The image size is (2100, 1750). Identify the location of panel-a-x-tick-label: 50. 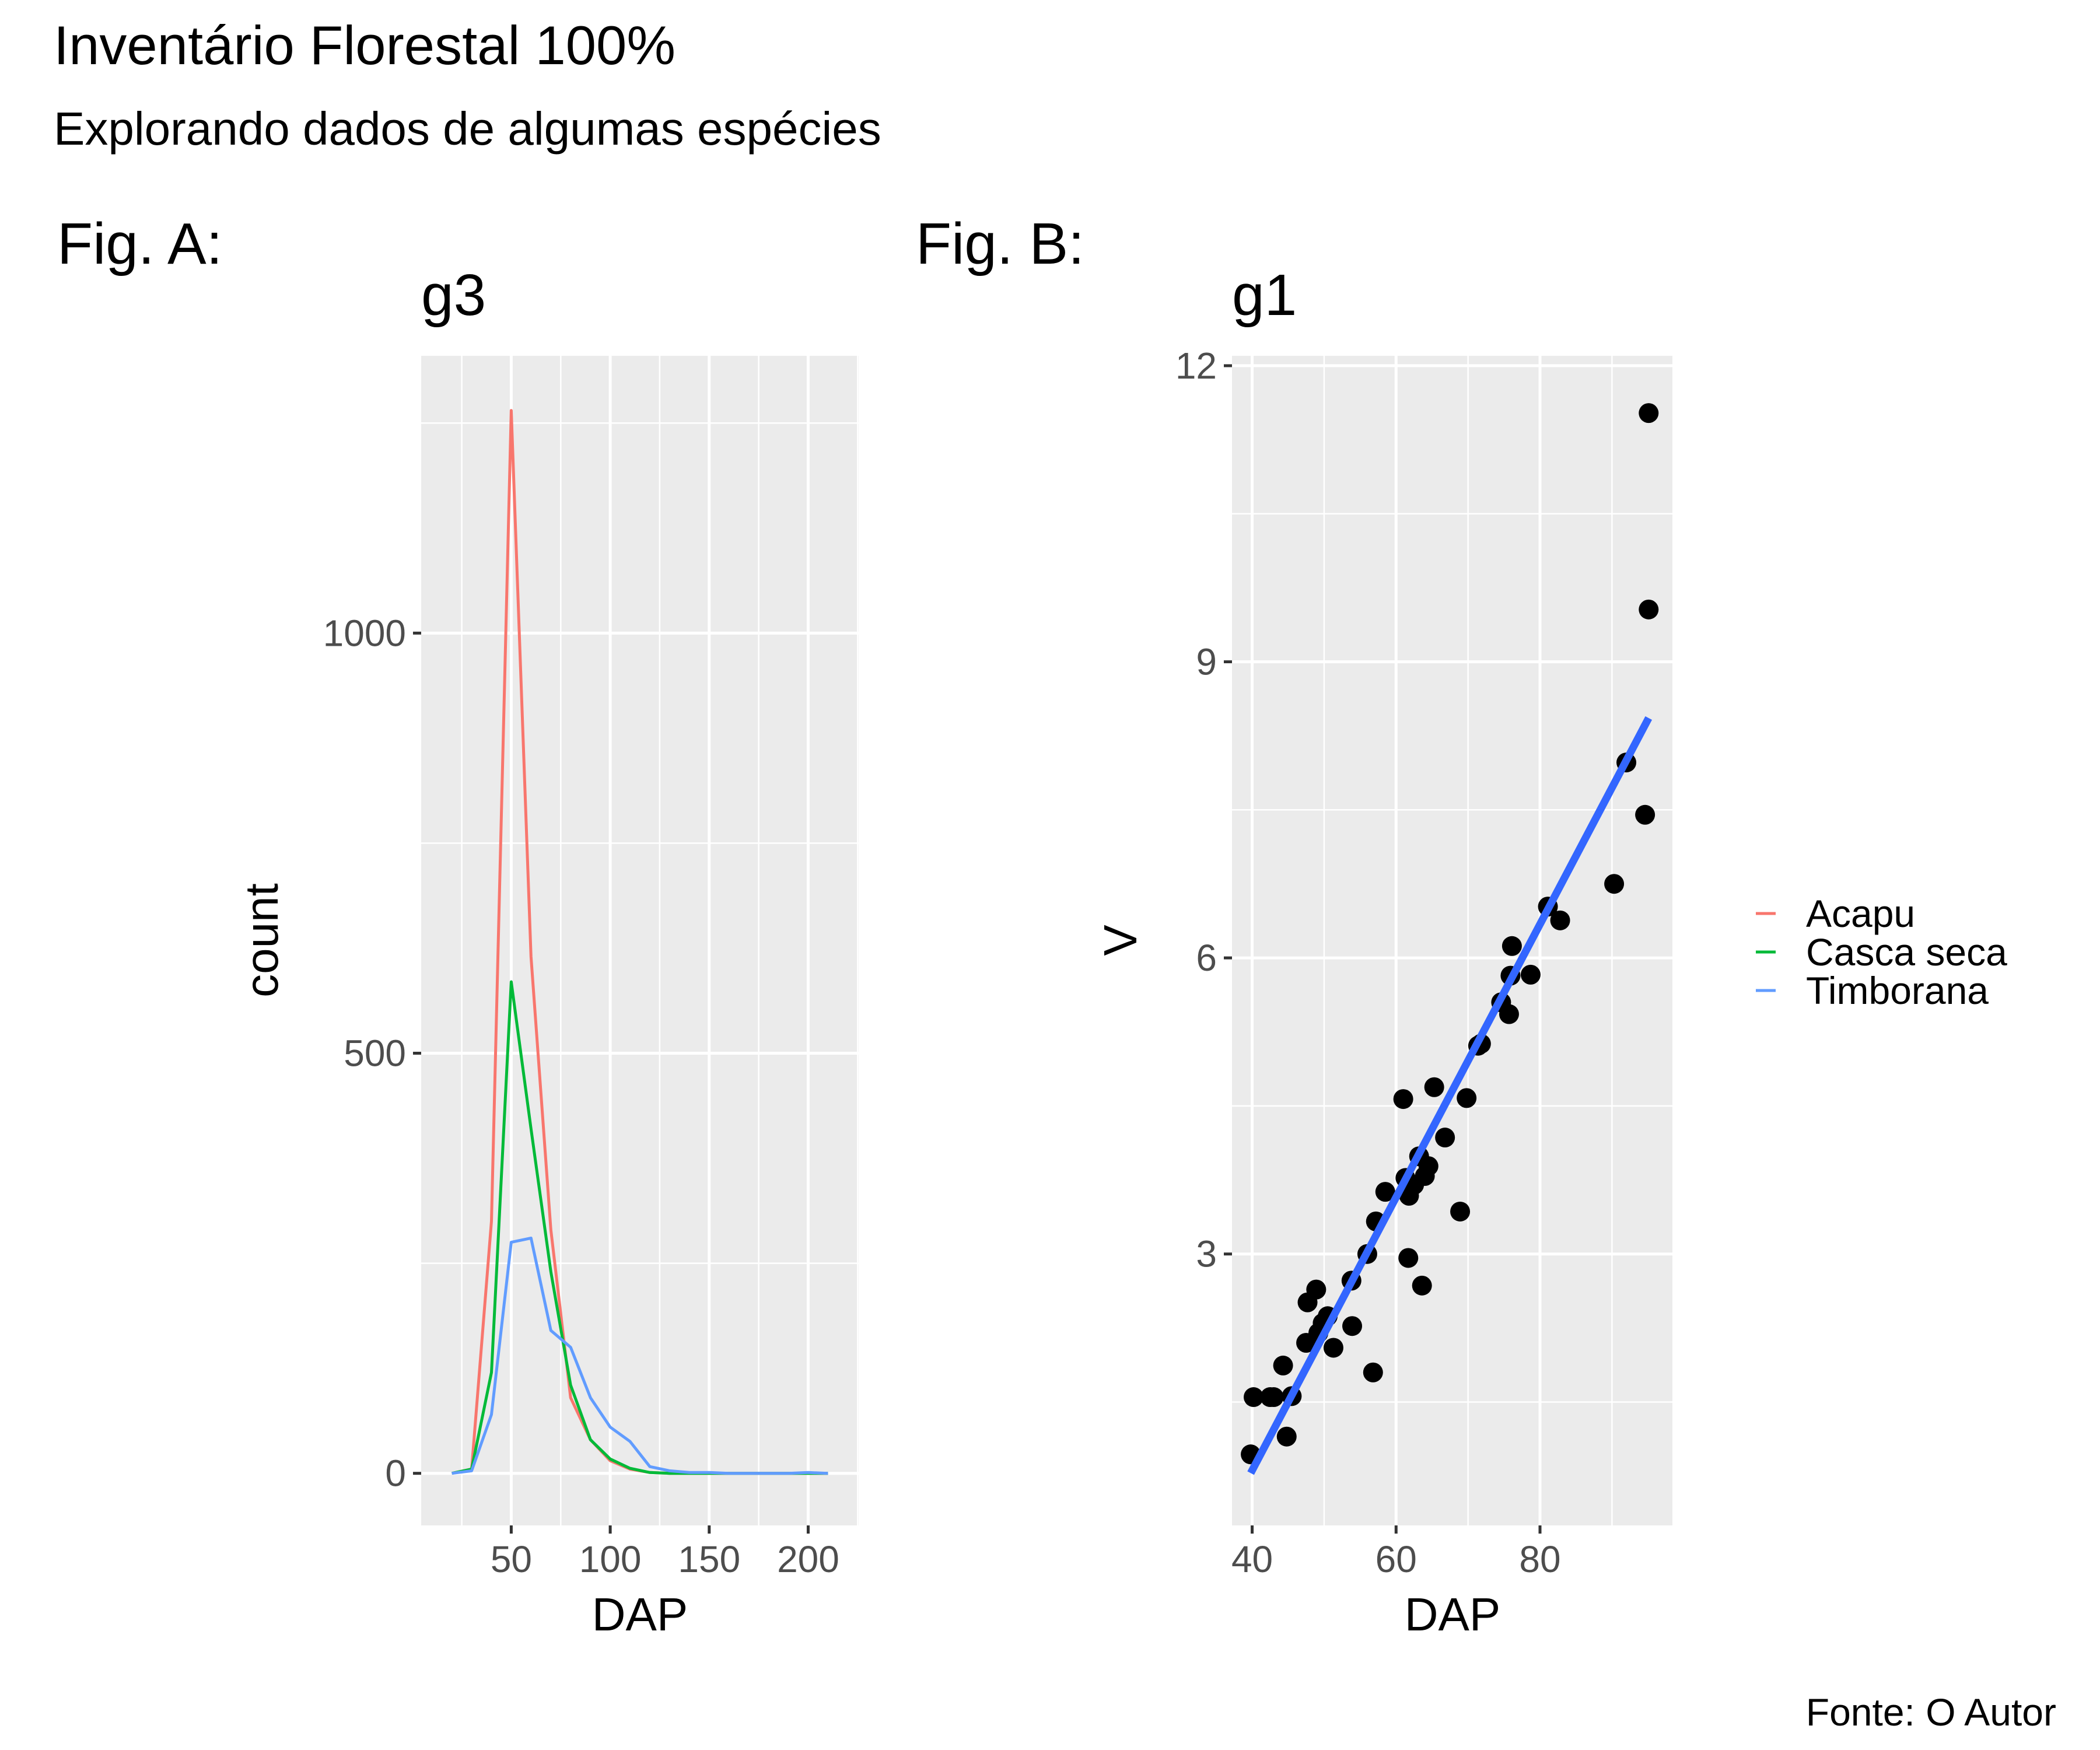
(511, 1559).